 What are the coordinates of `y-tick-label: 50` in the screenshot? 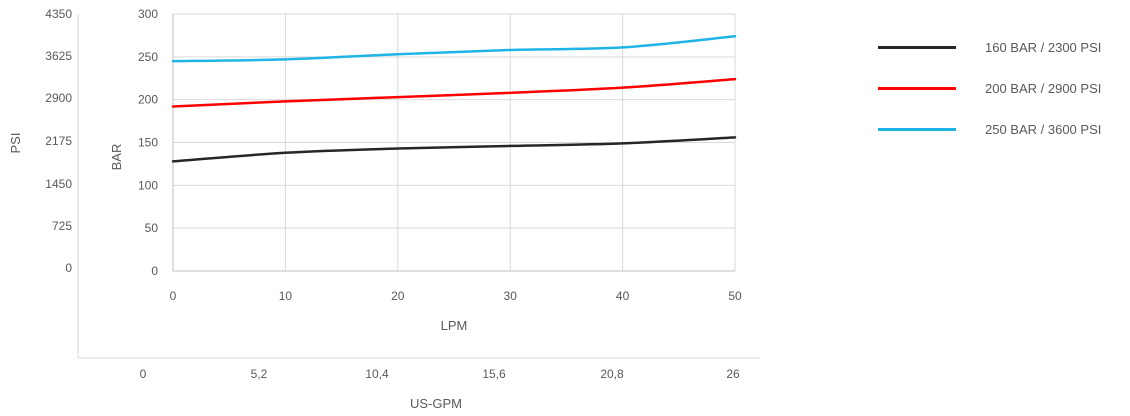 It's located at (152, 228).